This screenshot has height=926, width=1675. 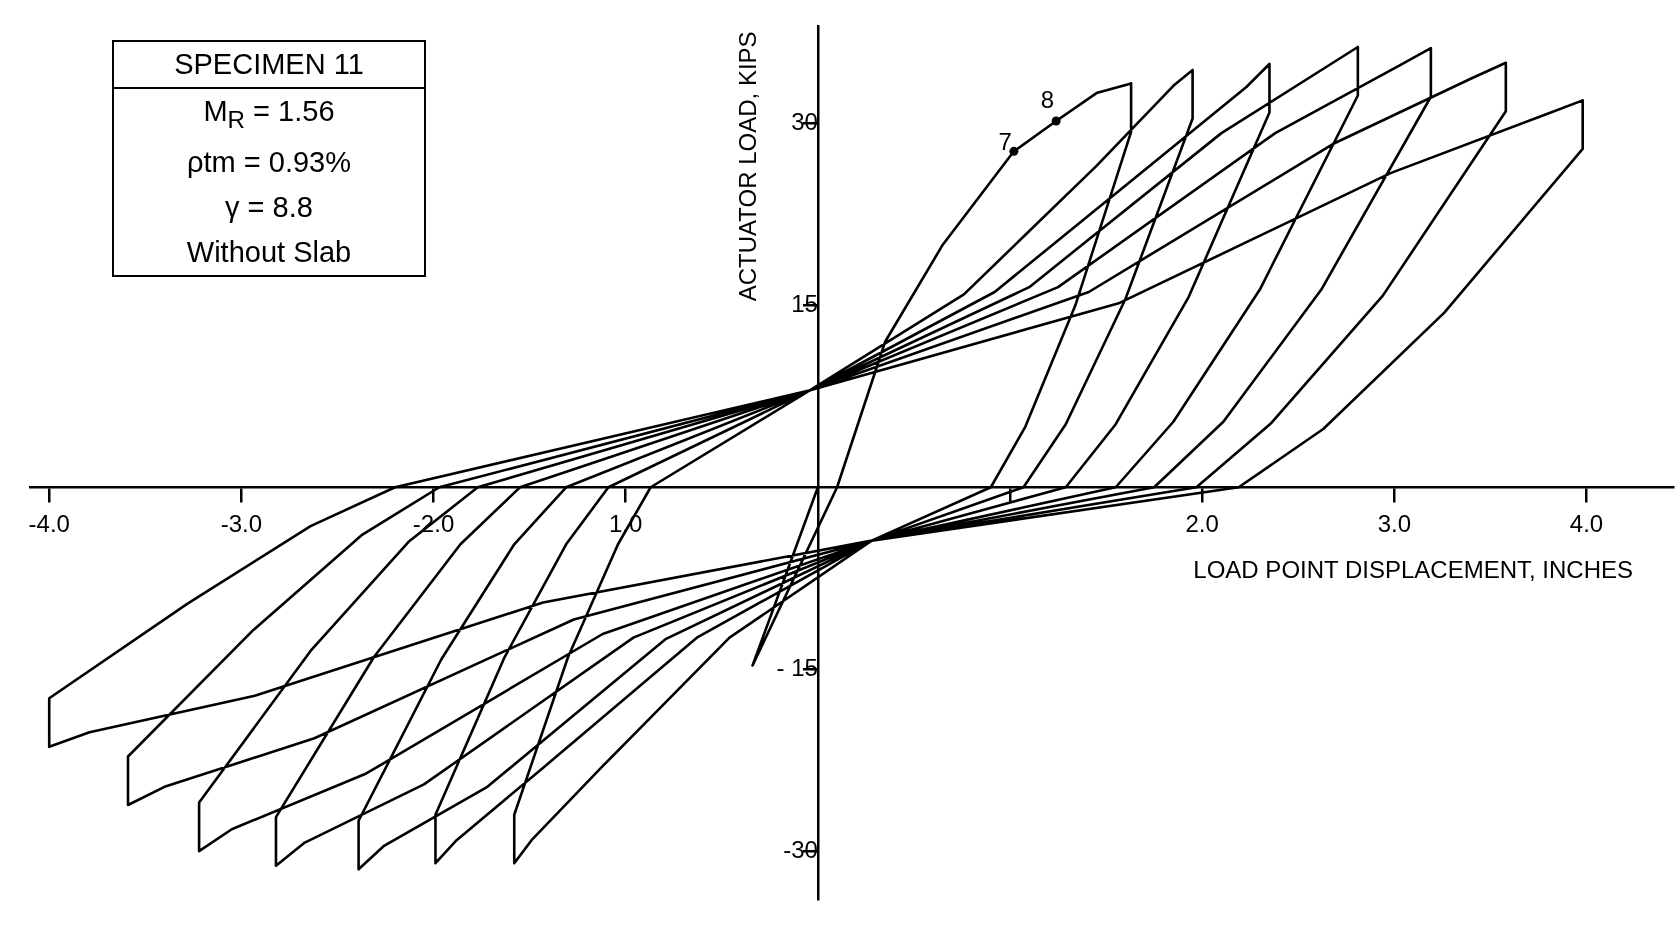 I want to click on annotation: Without Slab, so click(x=269, y=252).